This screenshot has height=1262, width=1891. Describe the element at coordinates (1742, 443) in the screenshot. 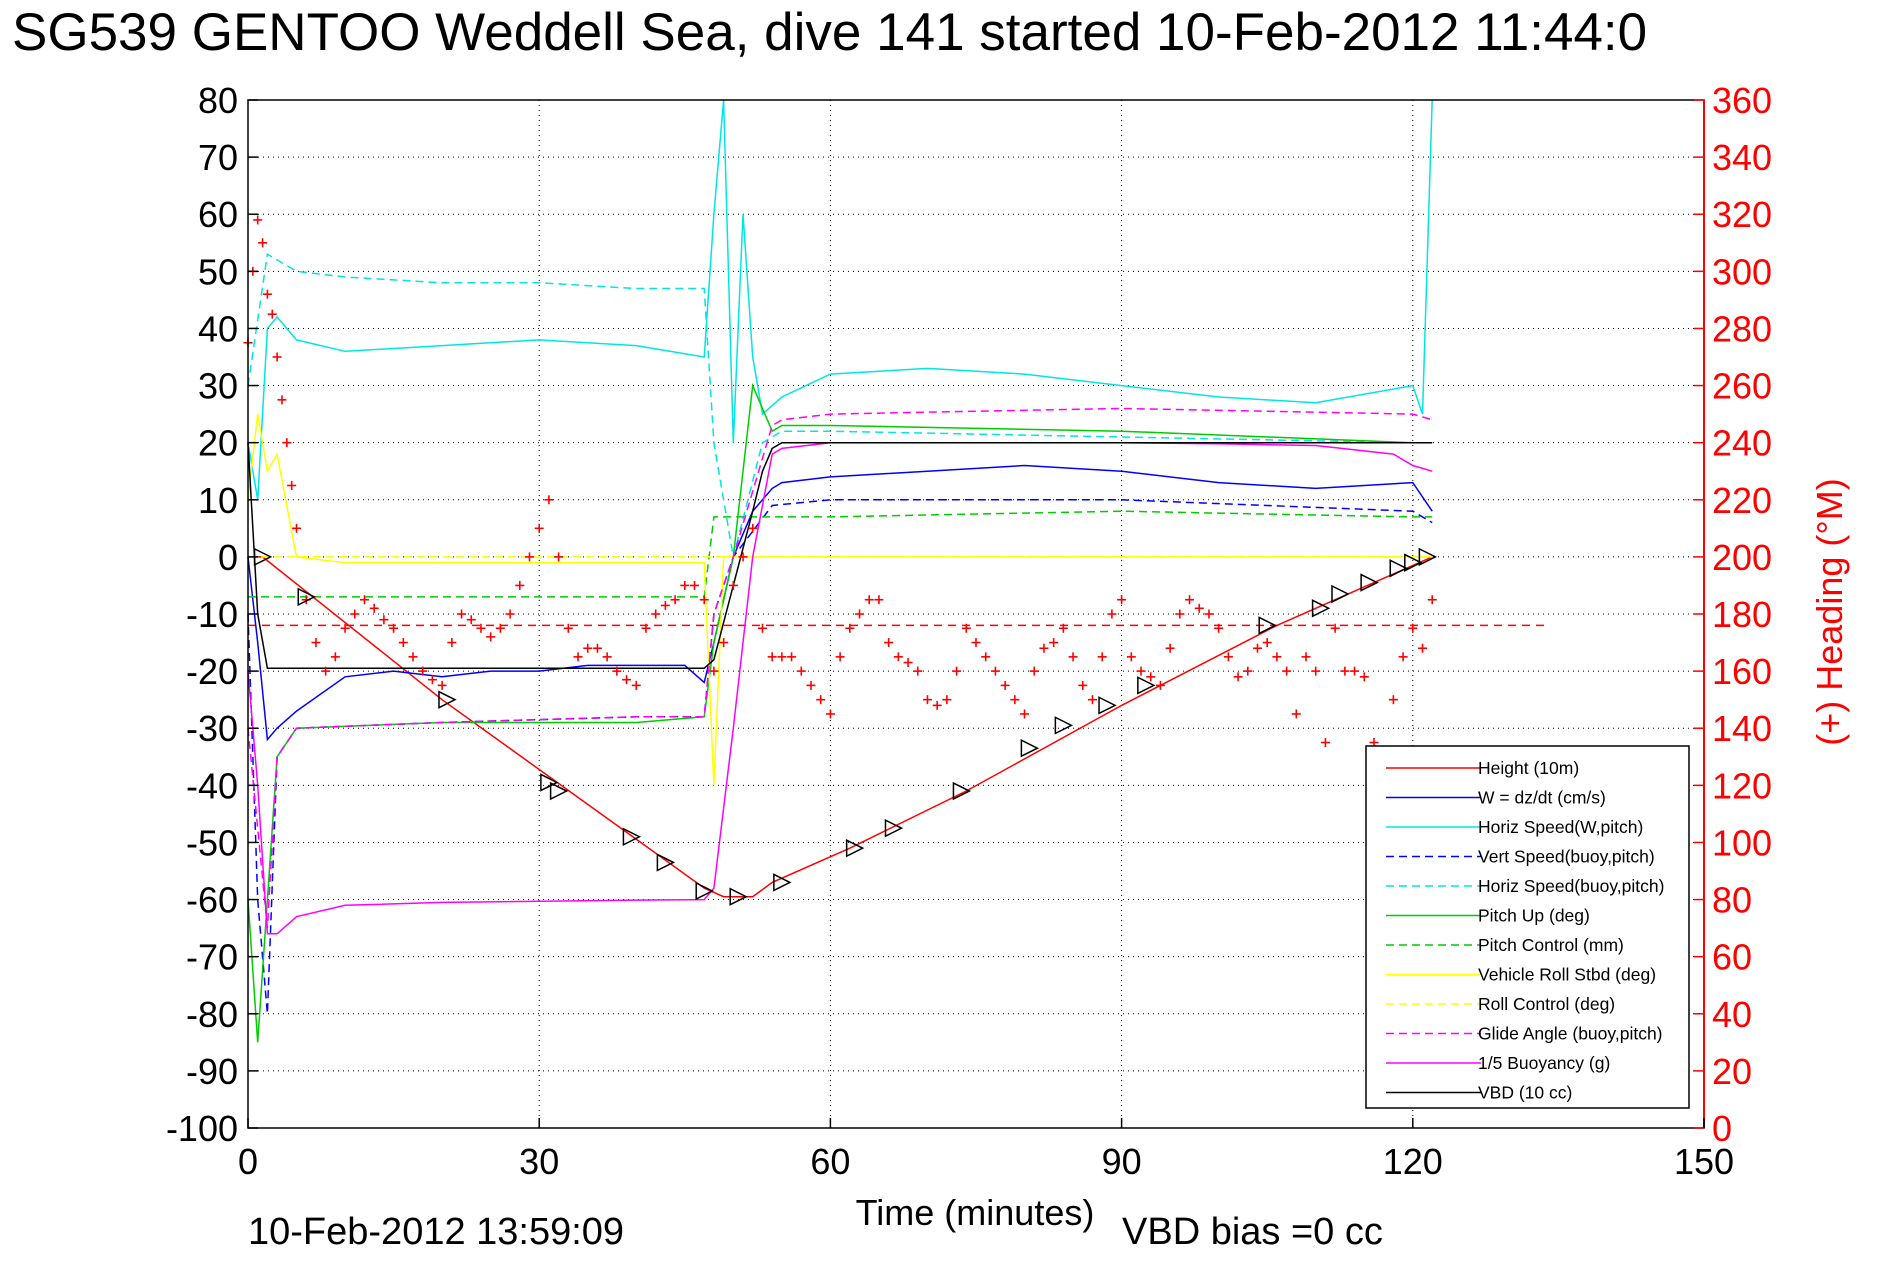

I see `y2-tick-label: 240` at that location.